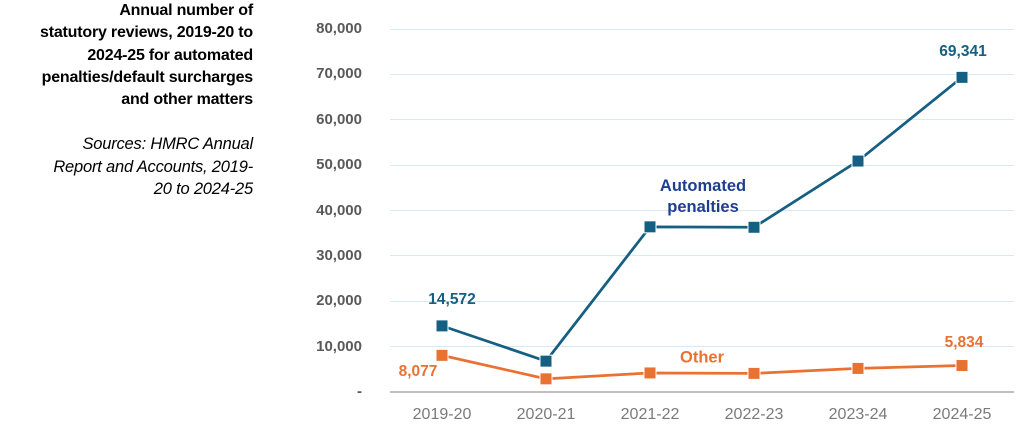  Describe the element at coordinates (754, 414) in the screenshot. I see `x-tick-label: 2022-23` at that location.